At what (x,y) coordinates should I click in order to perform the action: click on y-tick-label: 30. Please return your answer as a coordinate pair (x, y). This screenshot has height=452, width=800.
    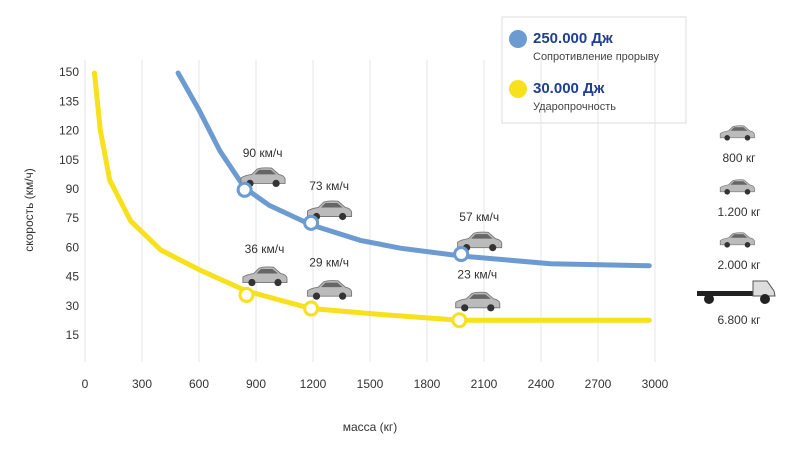
    Looking at the image, I should click on (73, 306).